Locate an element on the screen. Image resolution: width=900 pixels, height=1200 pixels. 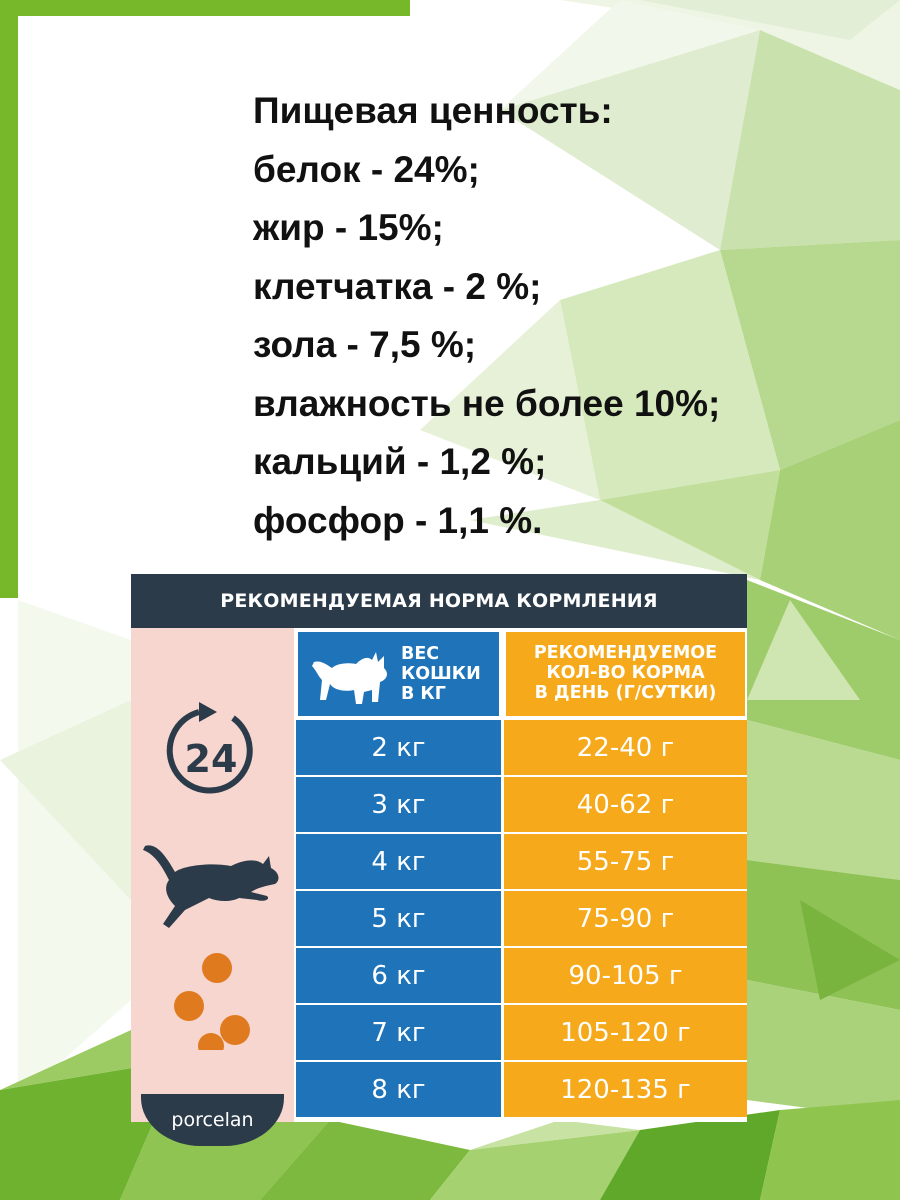
amount-header-line3: В ДЕНЬ (Г/СУТКИ) is located at coordinates (625, 693).